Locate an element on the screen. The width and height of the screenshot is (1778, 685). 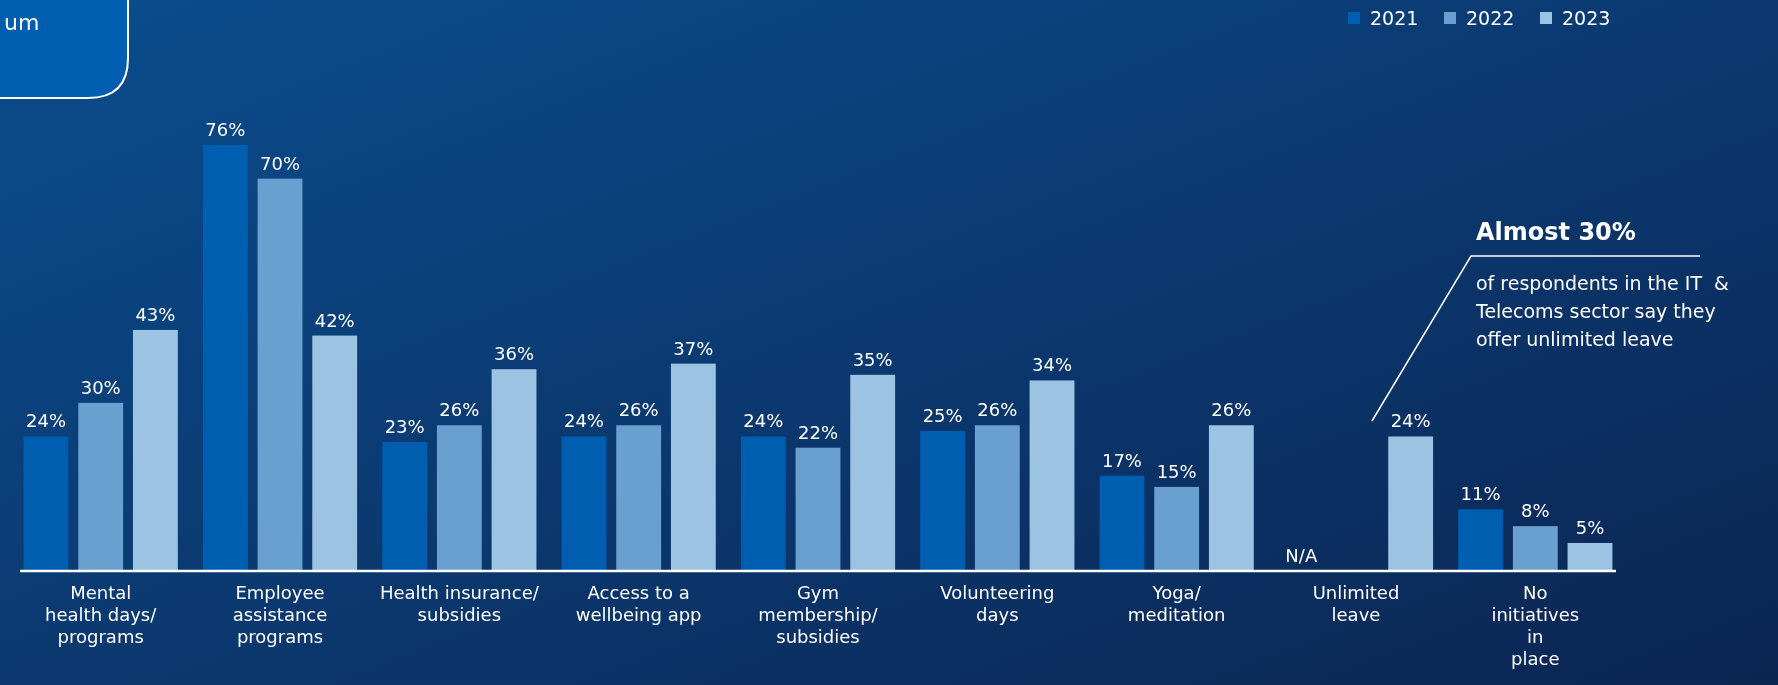
x-tick-label: Volunteering days is located at coordinates (997, 603).